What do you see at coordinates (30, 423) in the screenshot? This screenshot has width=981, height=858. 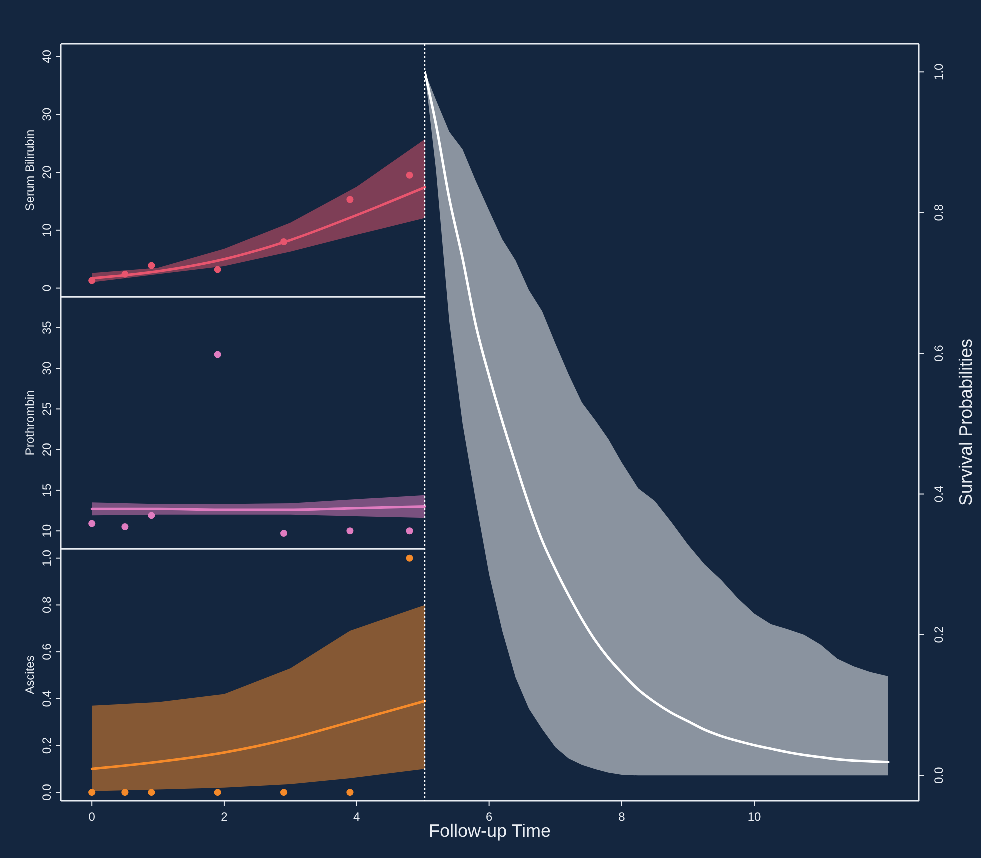 I see `y-axis-title: Prothrombin` at bounding box center [30, 423].